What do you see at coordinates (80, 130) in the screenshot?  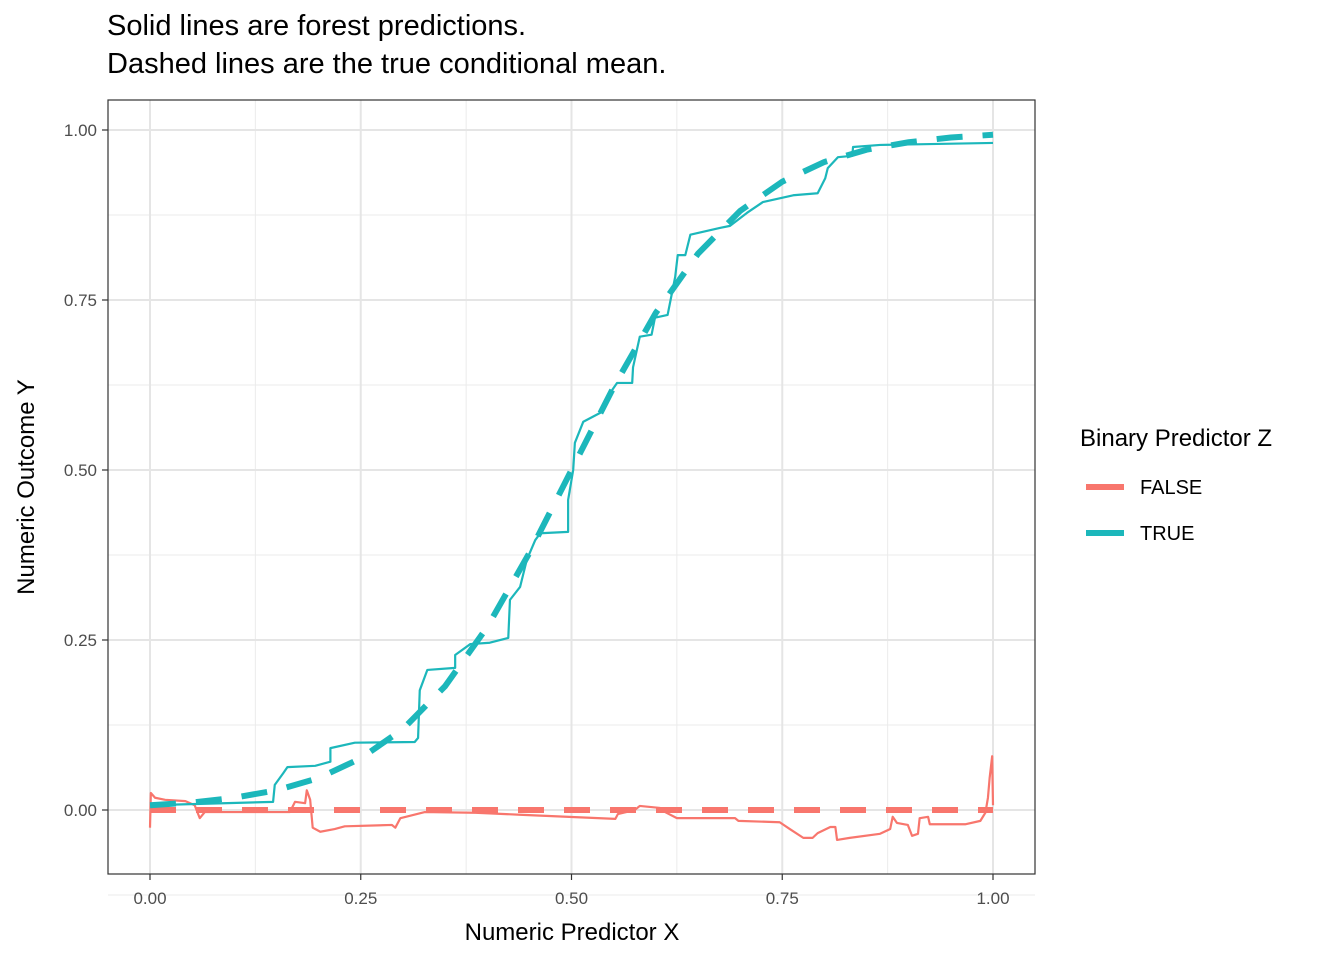 I see `y-tick-label: 1.00` at bounding box center [80, 130].